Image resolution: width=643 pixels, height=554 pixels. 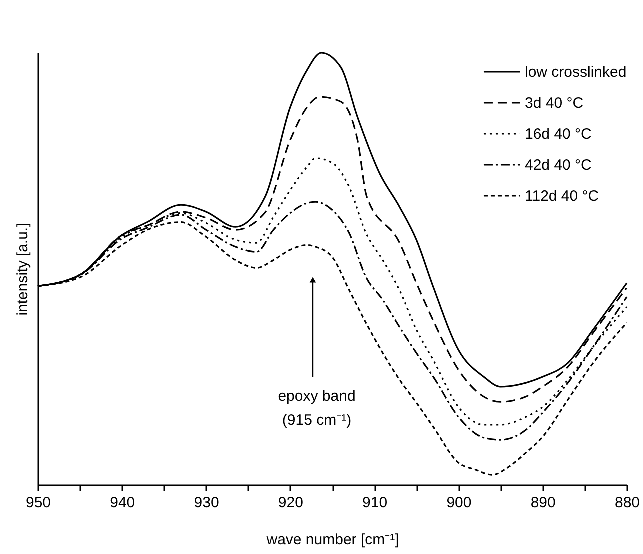 What do you see at coordinates (558, 165) in the screenshot?
I see `legend-label: 42d 40 °C` at bounding box center [558, 165].